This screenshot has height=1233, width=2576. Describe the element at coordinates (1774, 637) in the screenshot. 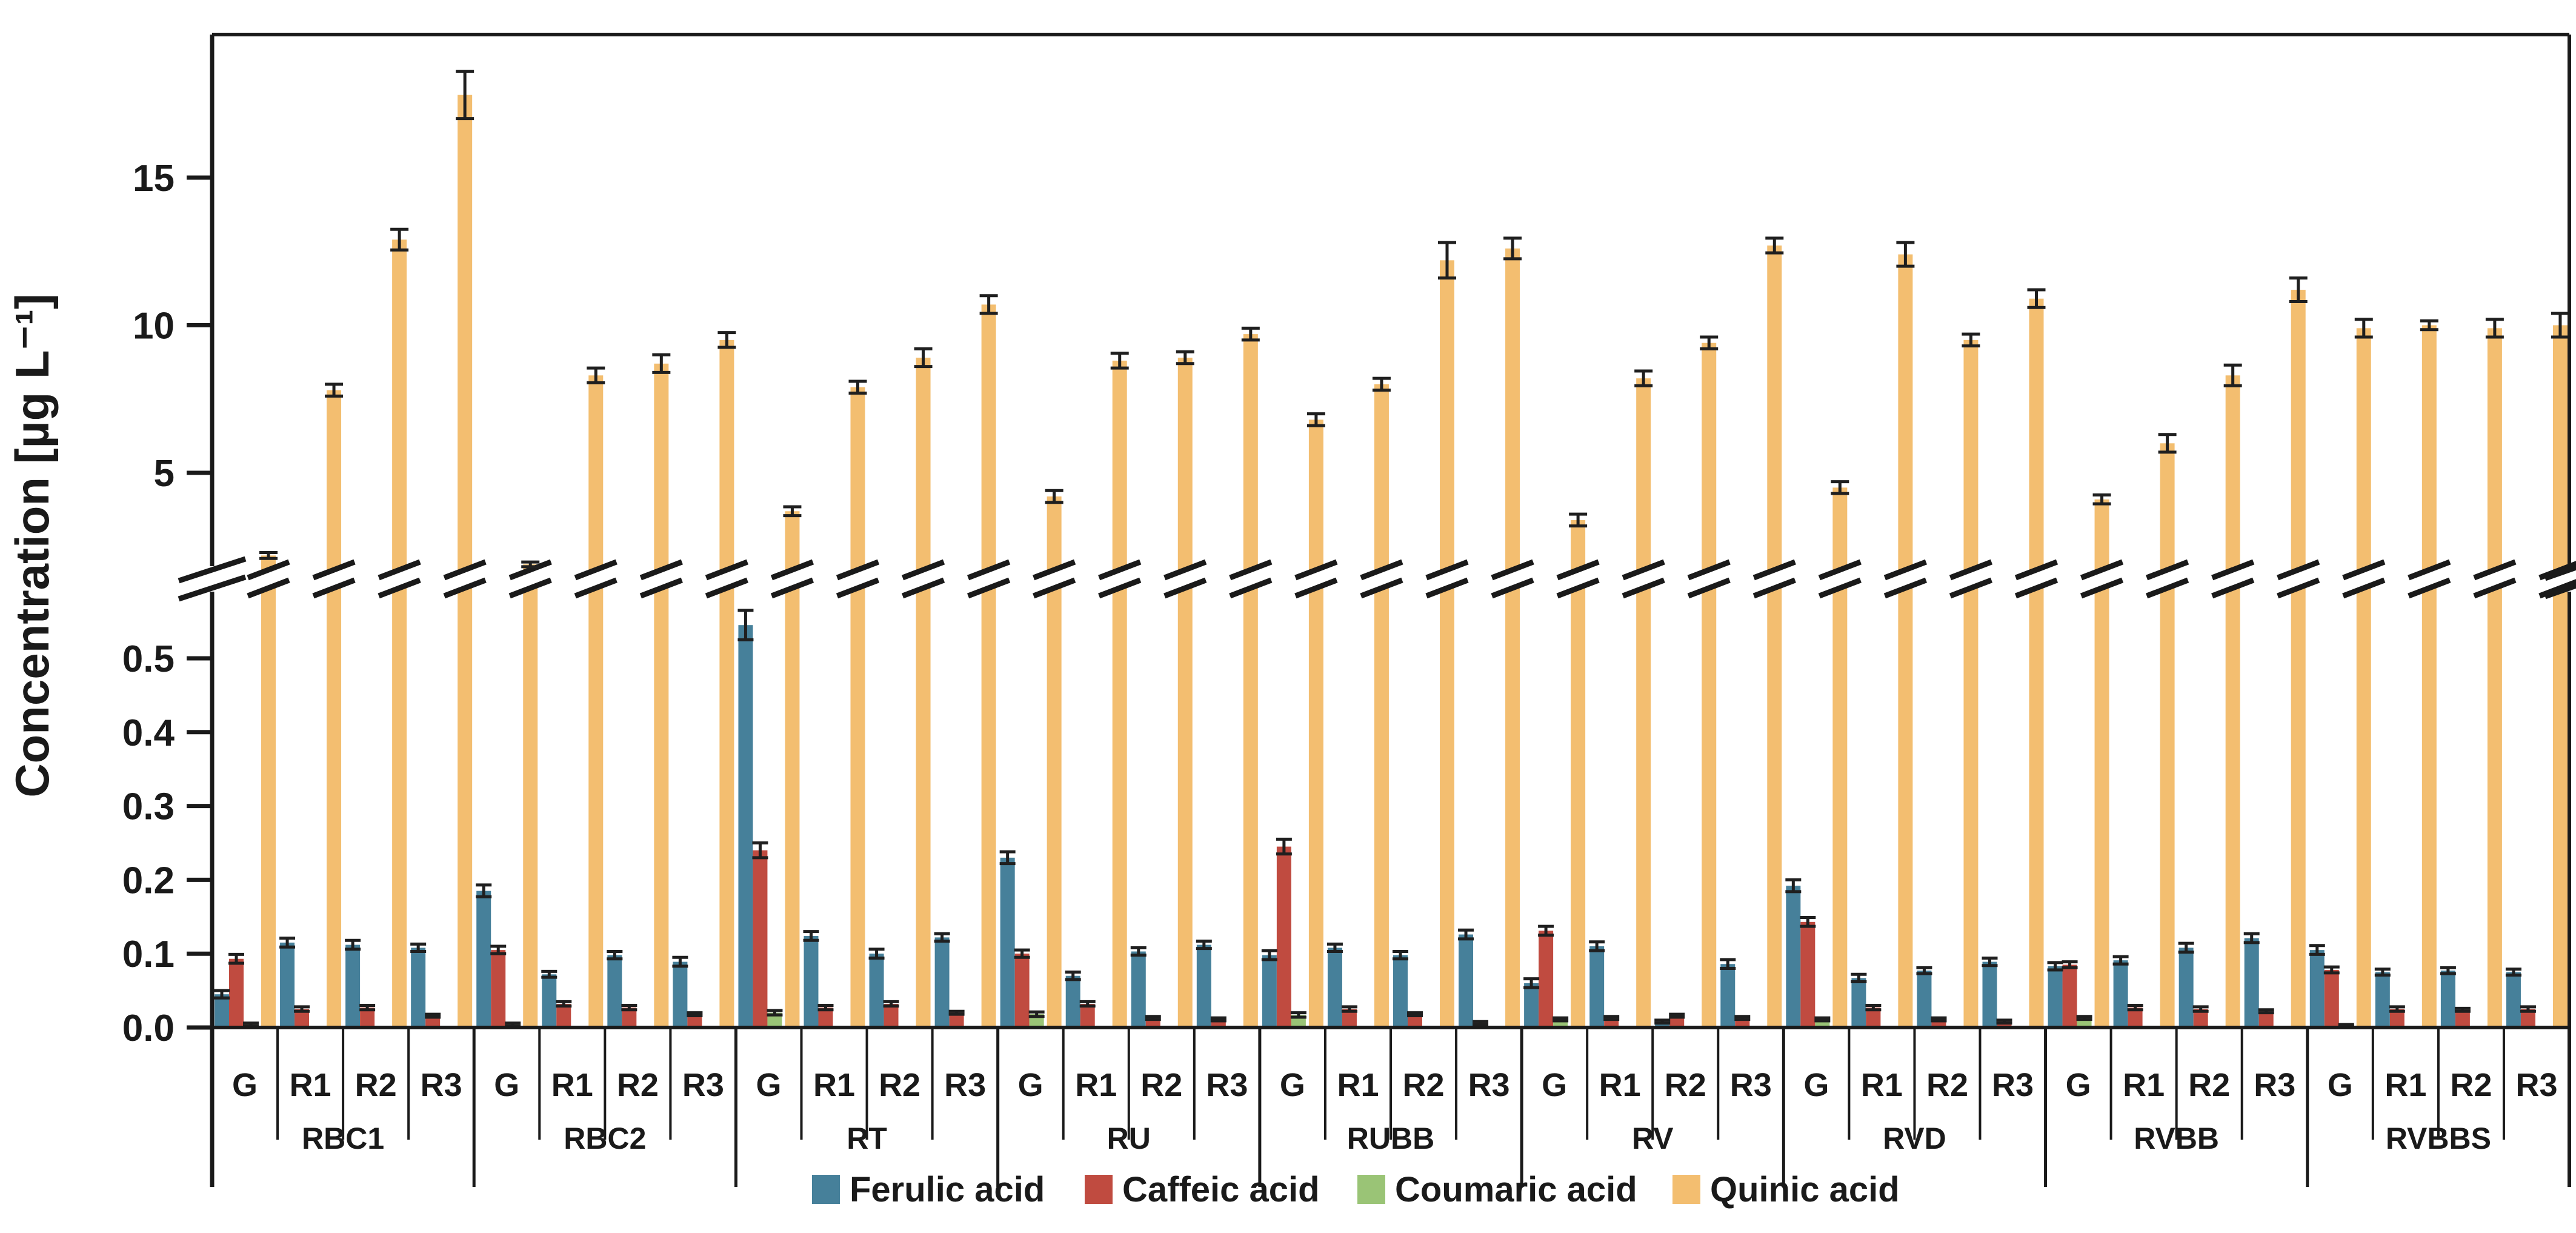

I see `bar-quinic-acid-RV-R3` at that location.